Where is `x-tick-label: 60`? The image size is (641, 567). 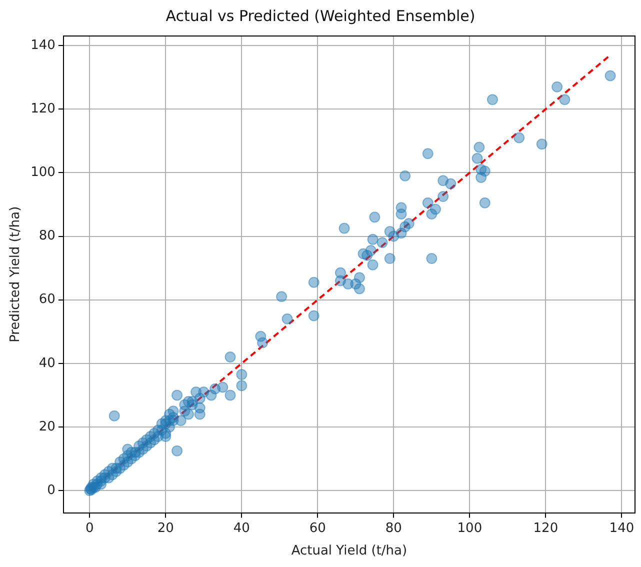 x-tick-label: 60 is located at coordinates (317, 528).